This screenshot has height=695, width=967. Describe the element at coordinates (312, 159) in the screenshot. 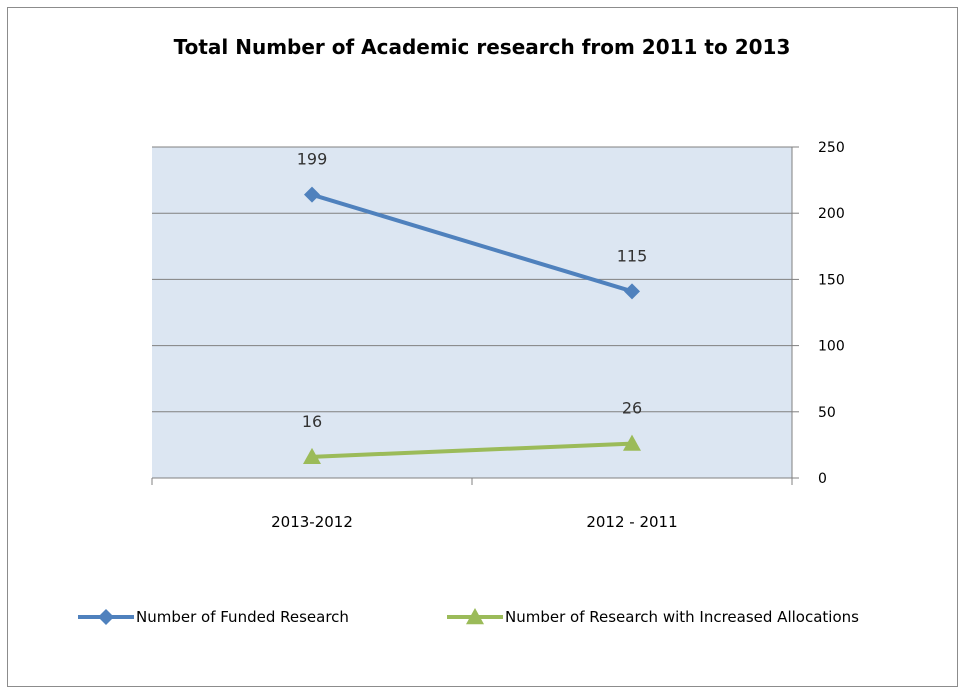

I see `data-label: 199` at that location.